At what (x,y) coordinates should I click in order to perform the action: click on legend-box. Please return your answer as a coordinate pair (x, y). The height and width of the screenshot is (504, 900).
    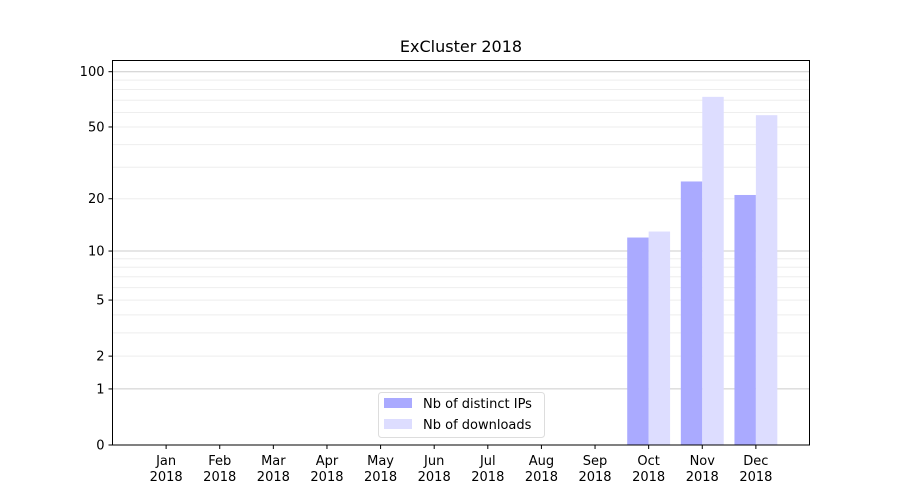
    Looking at the image, I should click on (461, 415).